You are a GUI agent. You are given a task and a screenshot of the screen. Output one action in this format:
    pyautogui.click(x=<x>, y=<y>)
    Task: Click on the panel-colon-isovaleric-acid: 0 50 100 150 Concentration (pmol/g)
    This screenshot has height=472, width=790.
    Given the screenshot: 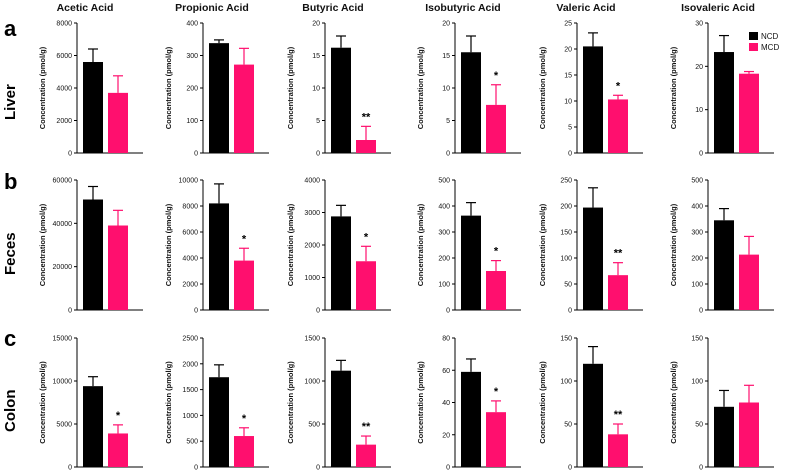 What is the action you would take?
    pyautogui.click(x=721, y=404)
    